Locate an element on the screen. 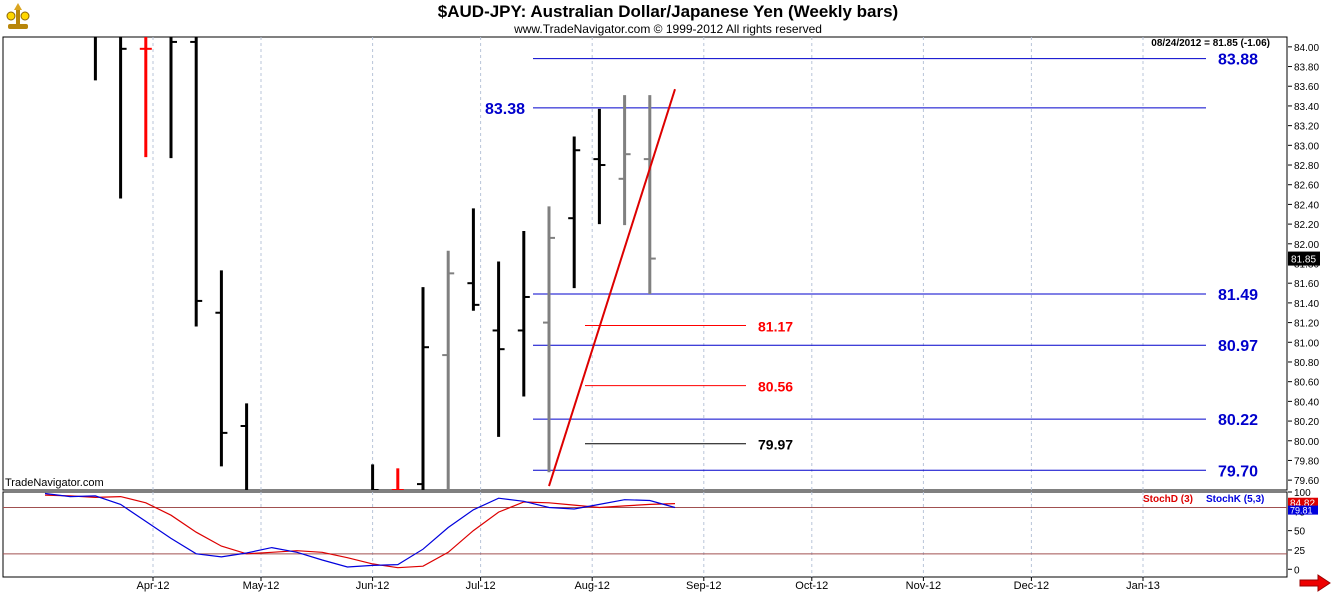 This screenshot has height=597, width=1336. y-tick-label: 82.80 is located at coordinates (1306, 166).